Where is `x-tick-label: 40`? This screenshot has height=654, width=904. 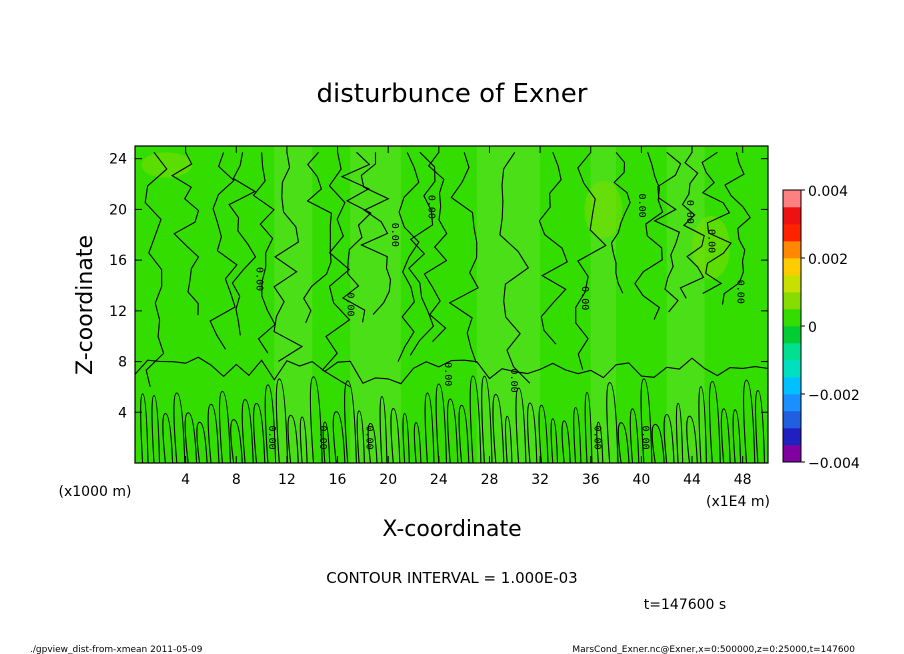 x-tick-label: 40 is located at coordinates (641, 480).